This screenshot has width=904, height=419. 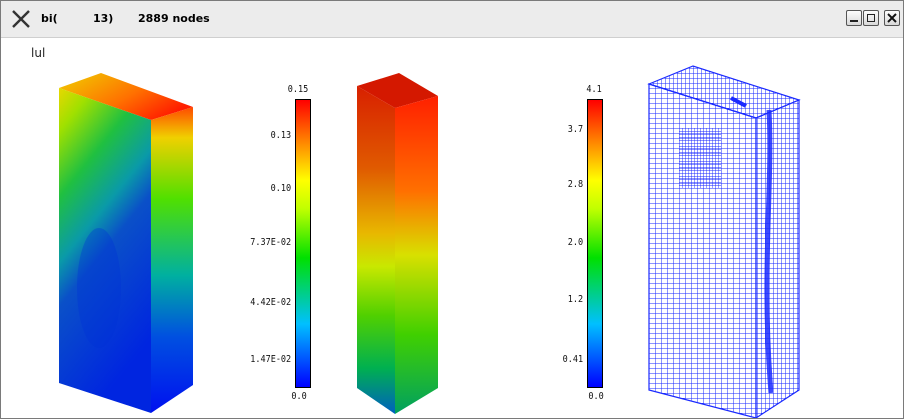 I want to click on scale-left-tick: 1.47E-02, so click(x=270, y=359).